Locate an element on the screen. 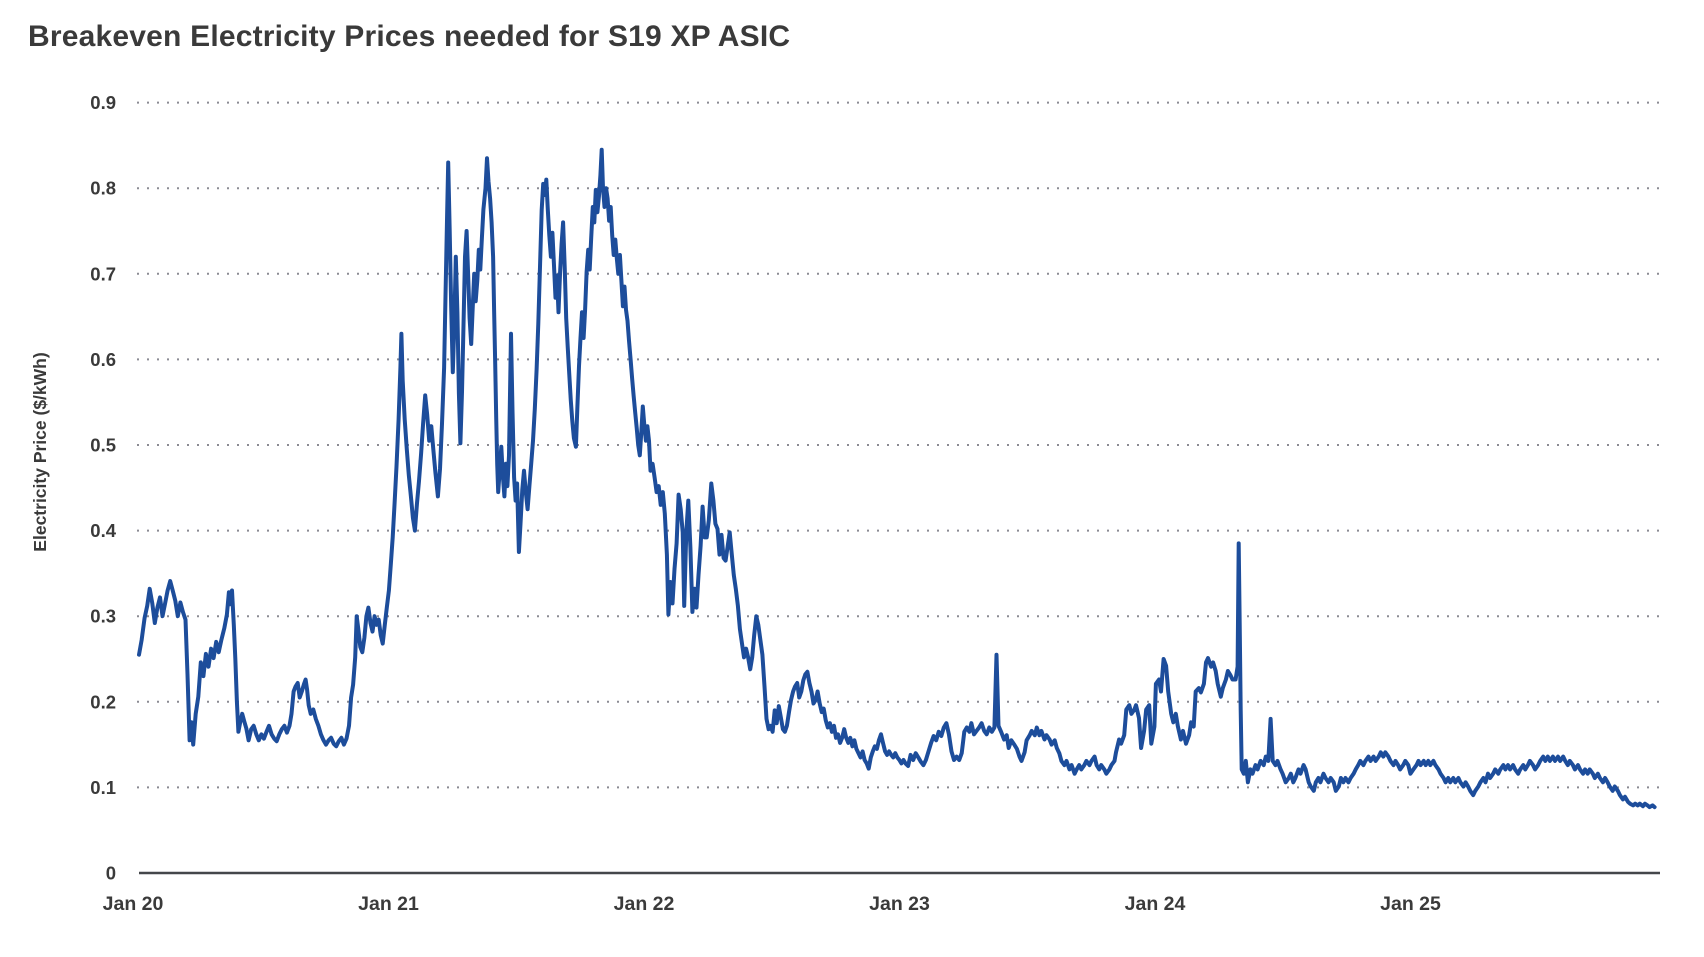 Image resolution: width=1704 pixels, height=957 pixels. y-tick-label: 0.6 is located at coordinates (103, 359).